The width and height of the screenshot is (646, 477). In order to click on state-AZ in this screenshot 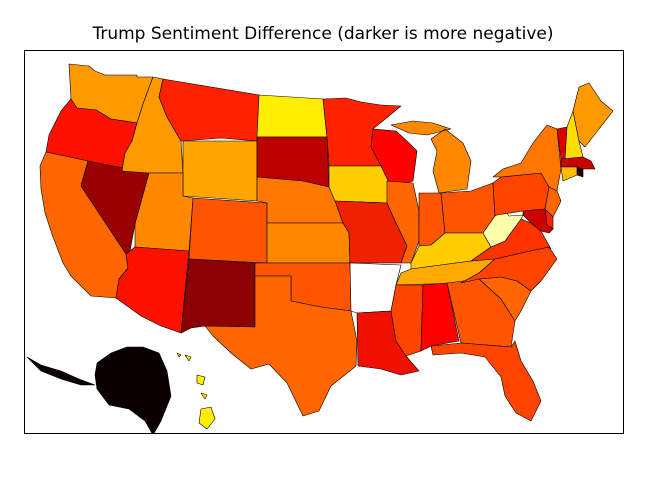, I will do `click(152, 290)`.